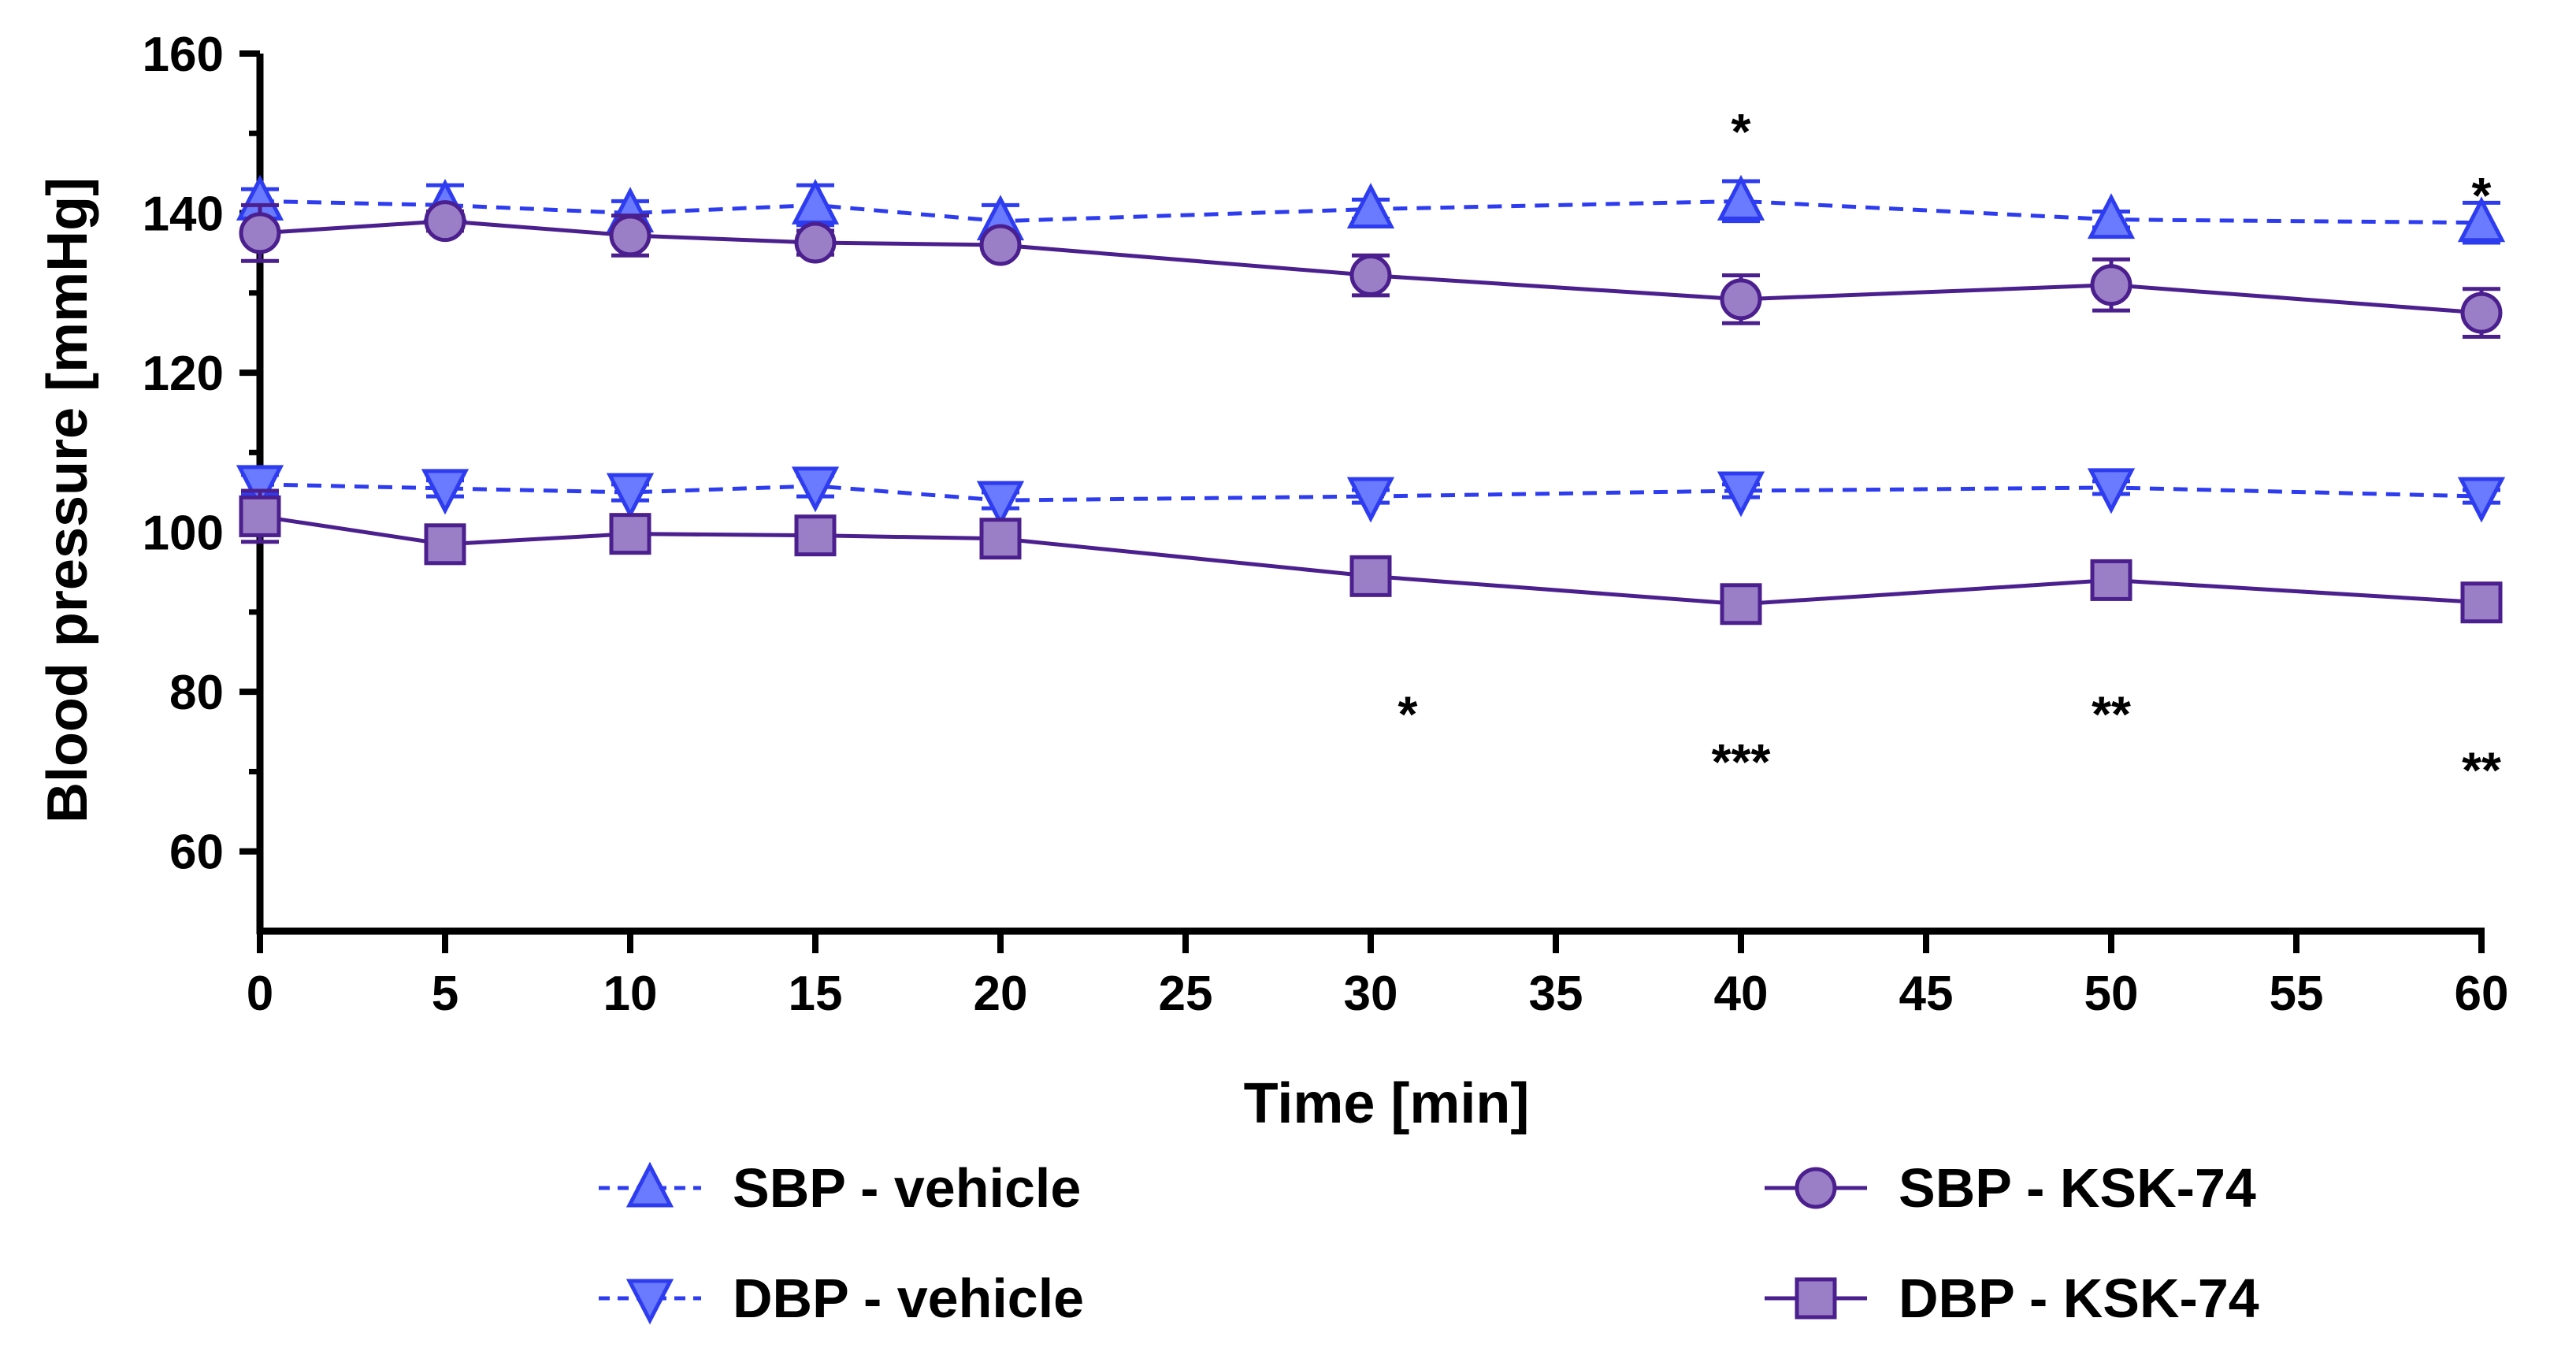 This screenshot has height=1355, width=2576. I want to click on legend-item-dbp-ksk-74: DBP - KSK-74, so click(2012, 1298).